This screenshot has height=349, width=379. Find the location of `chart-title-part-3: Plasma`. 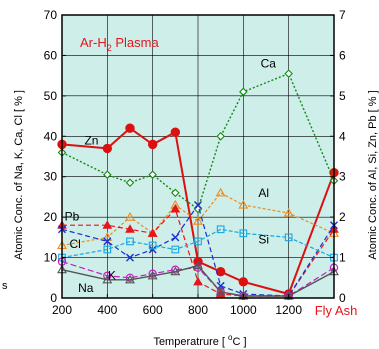

chart-title-part-3: Plasma is located at coordinates (136, 42).